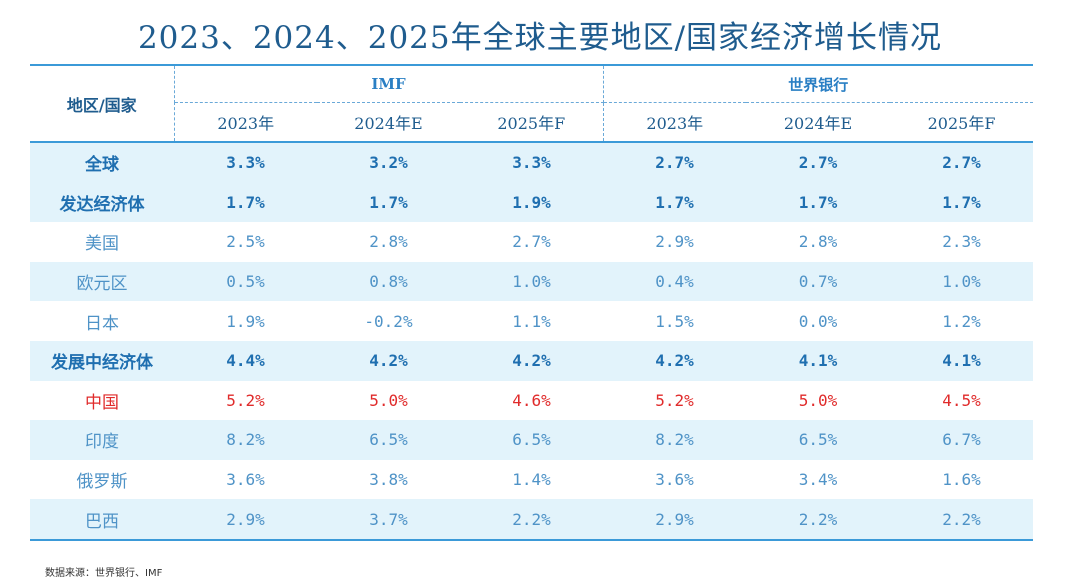  What do you see at coordinates (102, 323) in the screenshot?
I see `region-name-cell: 日本` at bounding box center [102, 323].